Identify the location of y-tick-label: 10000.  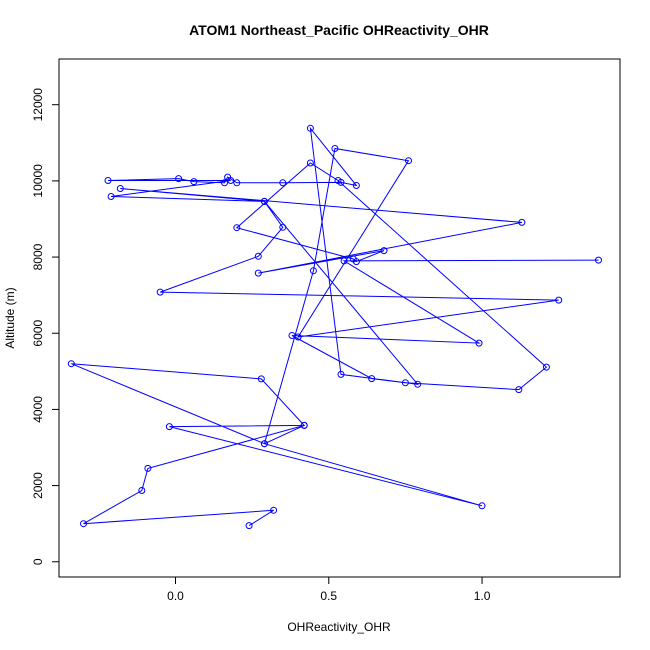
(38, 181).